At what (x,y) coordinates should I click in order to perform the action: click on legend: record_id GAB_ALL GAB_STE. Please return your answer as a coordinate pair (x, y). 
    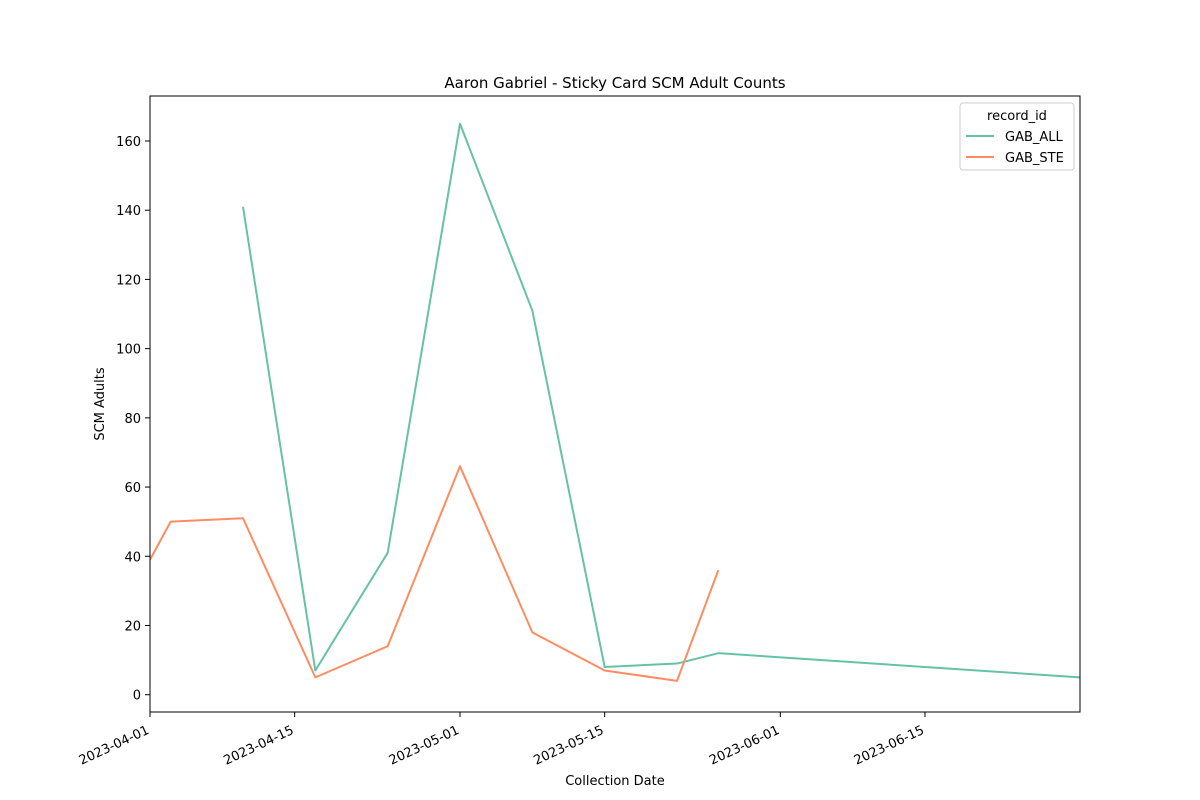
    Looking at the image, I should click on (1017, 136).